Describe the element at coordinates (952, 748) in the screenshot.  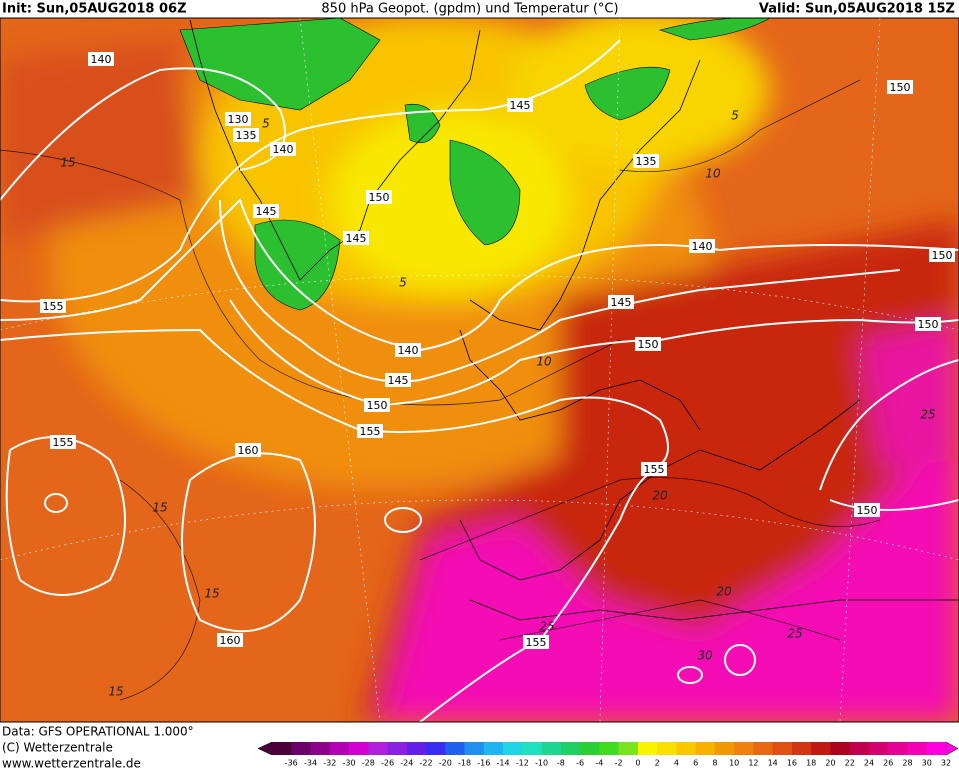
I see `colorbar-cap-high` at that location.